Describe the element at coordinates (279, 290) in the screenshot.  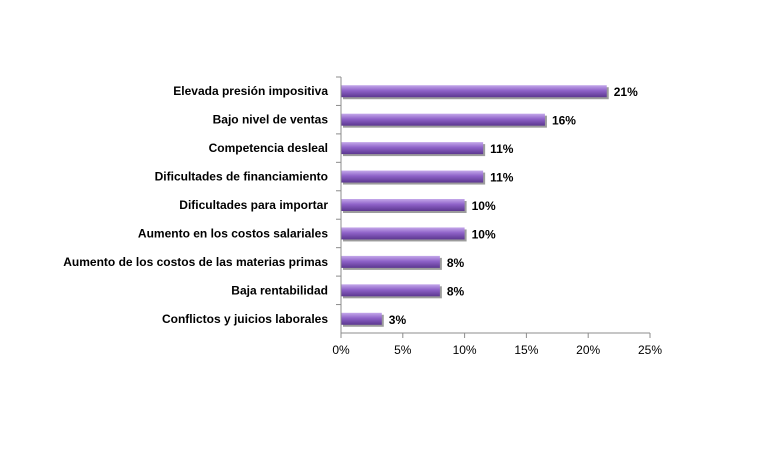
I see `category-label: Baja rentabilidad` at that location.